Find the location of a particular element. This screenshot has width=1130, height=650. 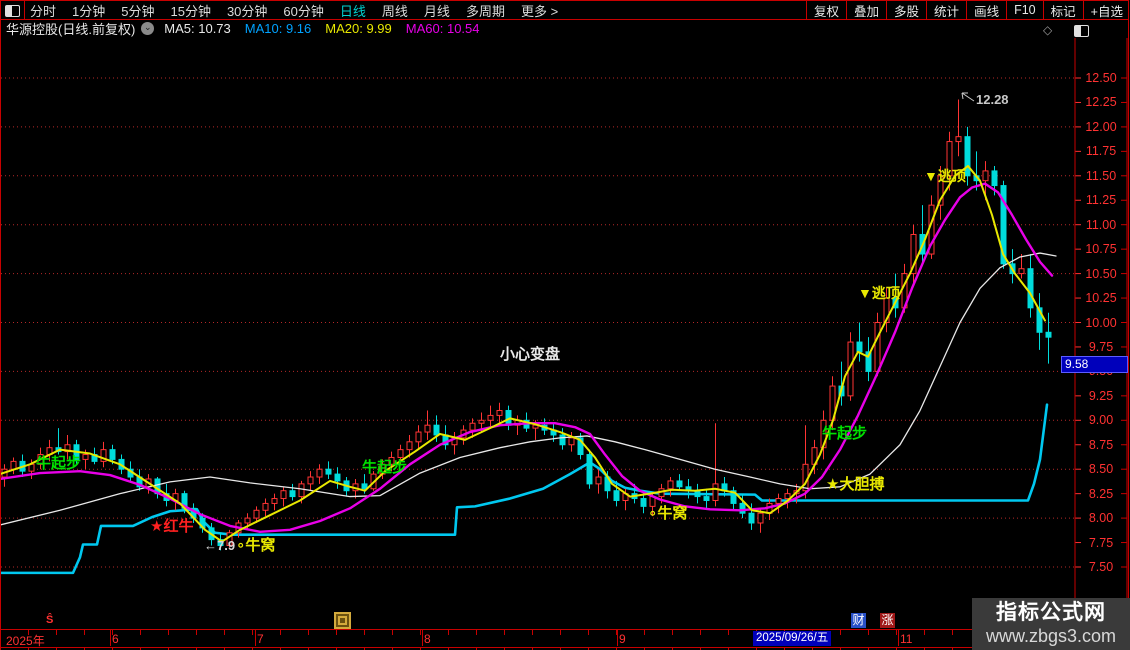

time-label: 8 is located at coordinates (427, 639).